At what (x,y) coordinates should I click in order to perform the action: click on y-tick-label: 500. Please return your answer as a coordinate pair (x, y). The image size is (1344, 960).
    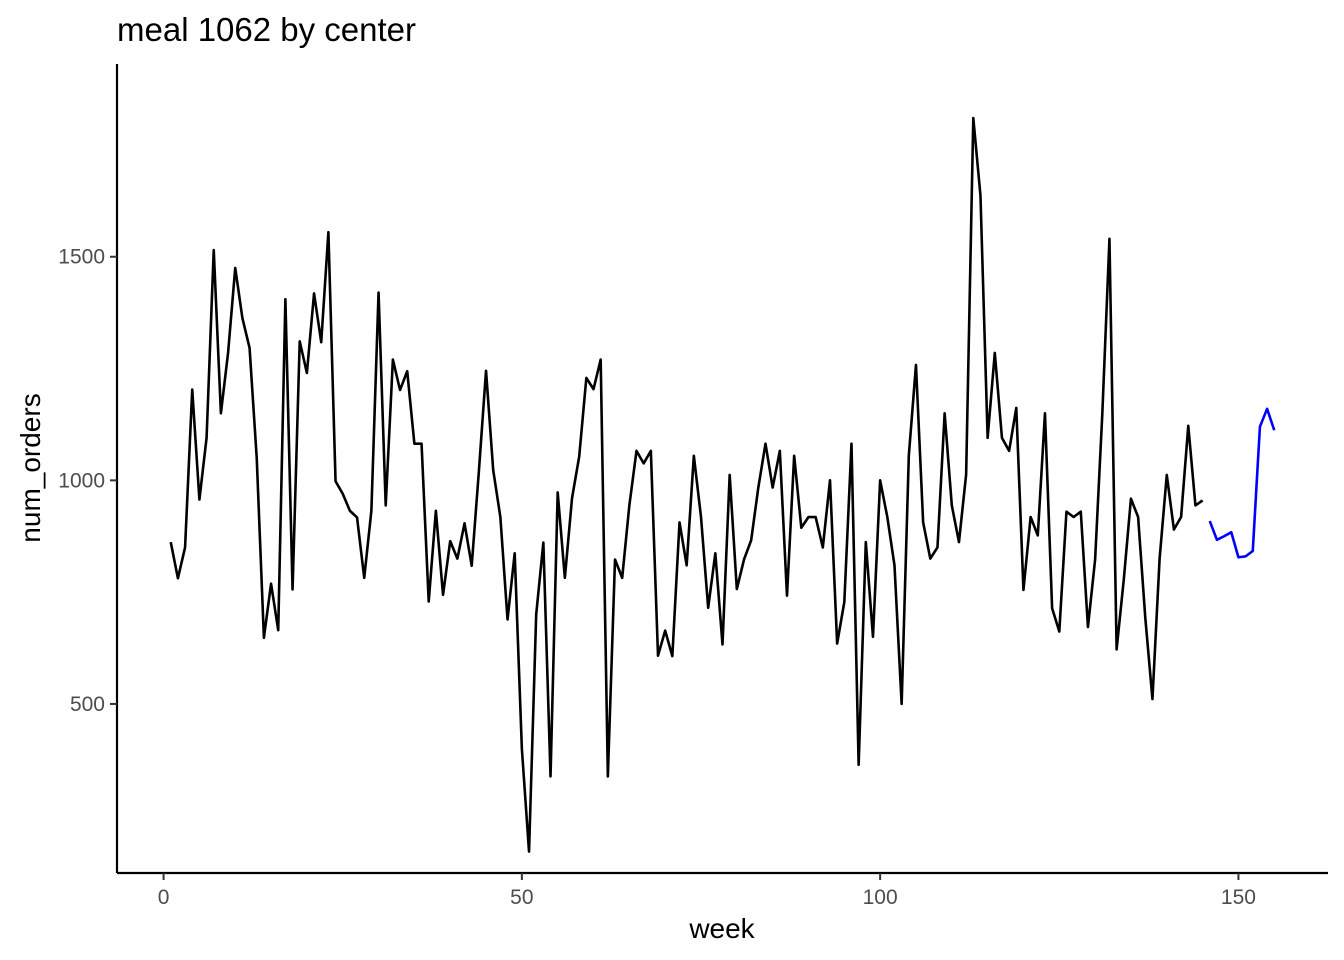
    Looking at the image, I should click on (87, 704).